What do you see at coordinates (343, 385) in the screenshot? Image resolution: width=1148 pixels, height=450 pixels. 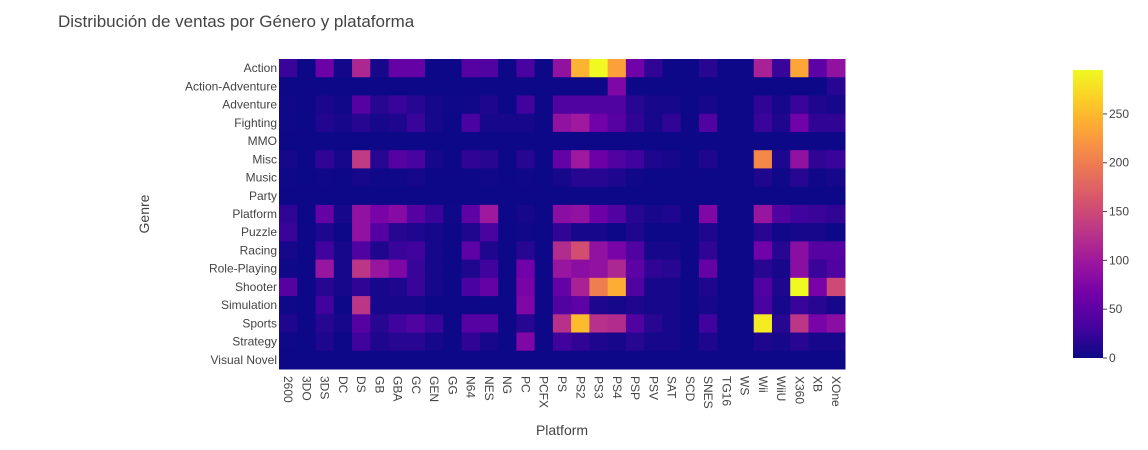 I see `x-tick-label: DC` at bounding box center [343, 385].